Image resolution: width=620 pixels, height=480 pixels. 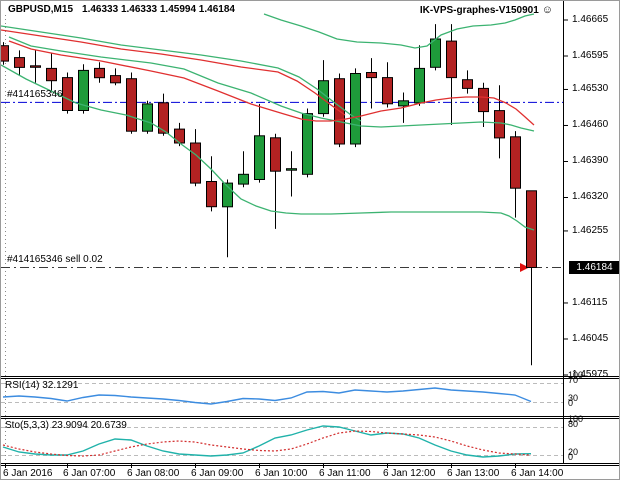 What do you see at coordinates (35, 95) in the screenshot?
I see `order-ticket-label: #414165346` at bounding box center [35, 95].